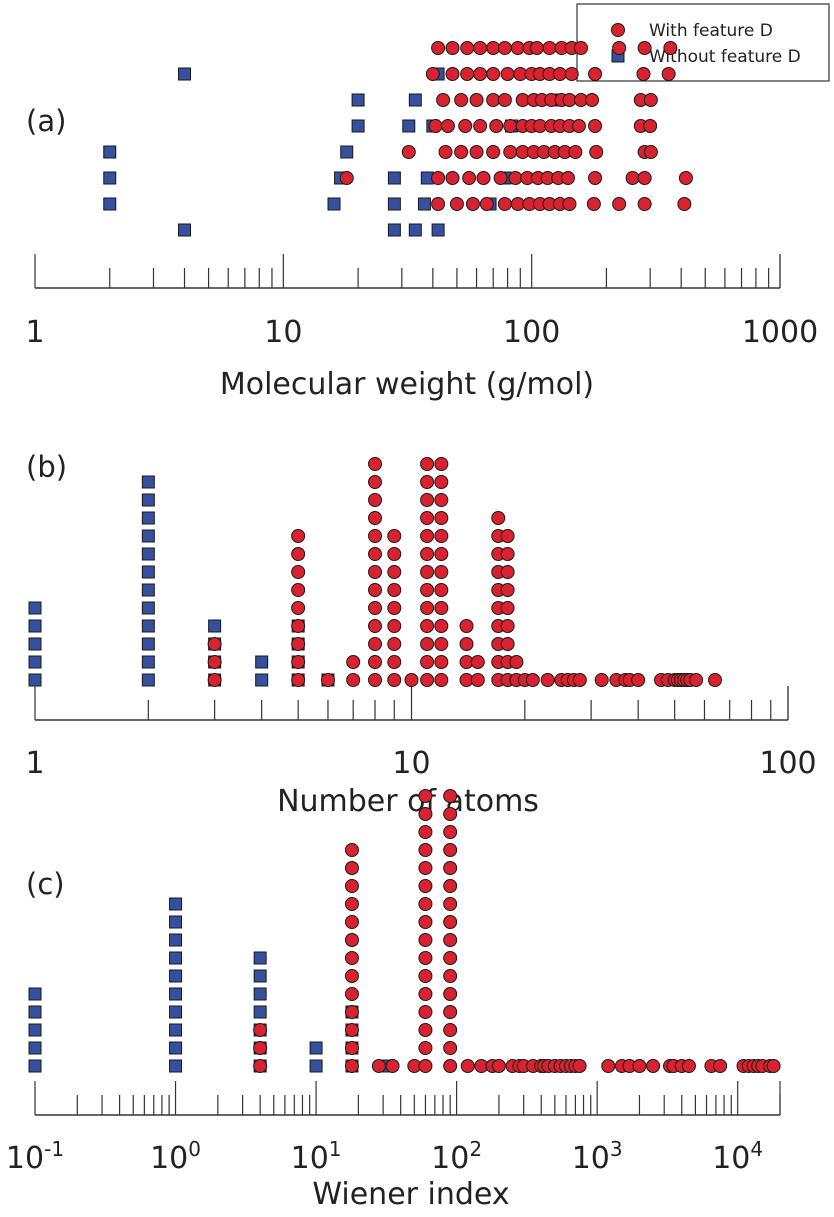  I want to click on x-tick-label: 10¹, so click(316, 1156).